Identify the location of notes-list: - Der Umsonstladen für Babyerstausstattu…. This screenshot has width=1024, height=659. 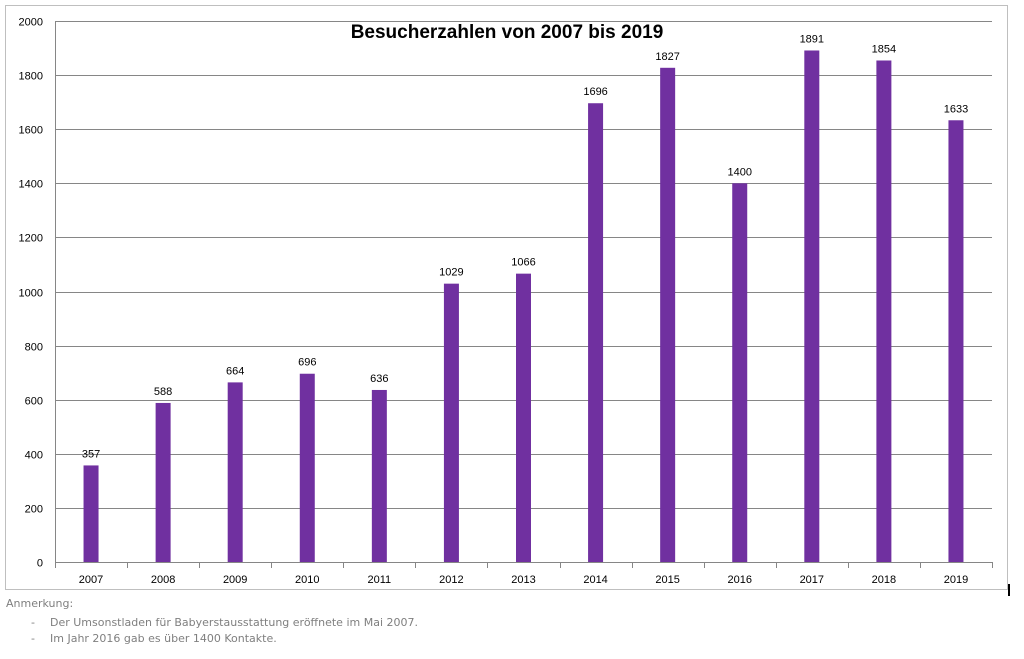
(306, 631).